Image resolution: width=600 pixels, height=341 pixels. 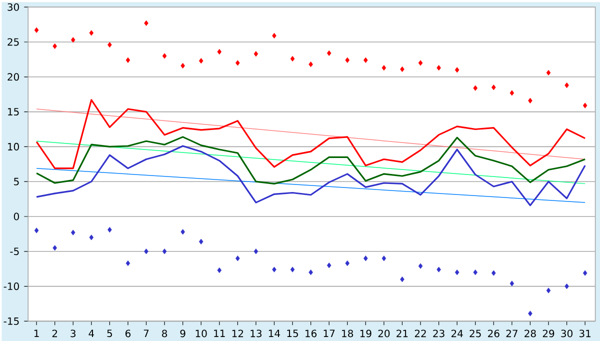 I want to click on x-tick-label: 10, so click(x=201, y=334).